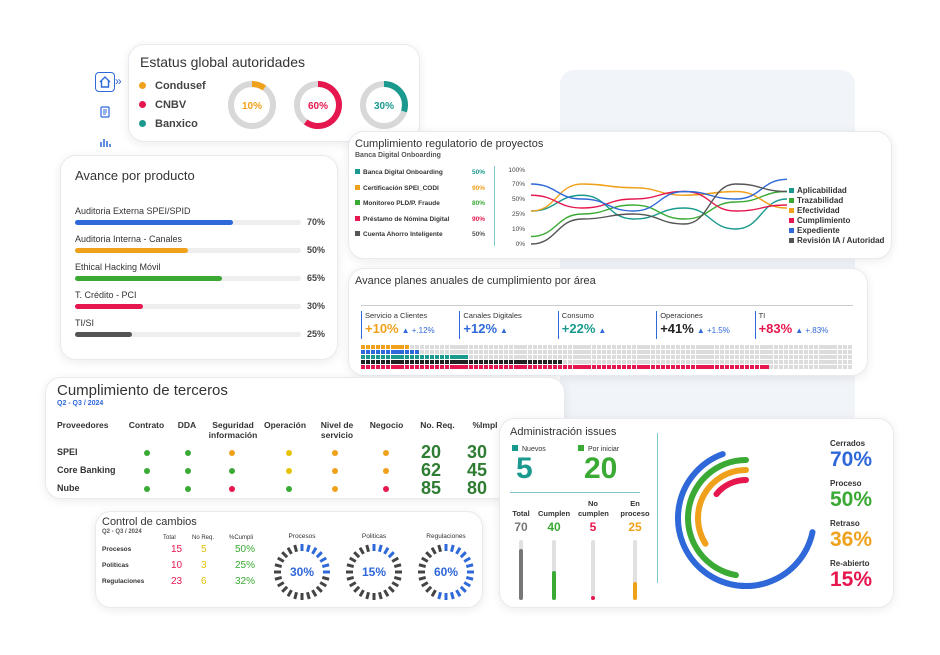  What do you see at coordinates (478, 234) in the screenshot?
I see `project-value: 50%` at bounding box center [478, 234].